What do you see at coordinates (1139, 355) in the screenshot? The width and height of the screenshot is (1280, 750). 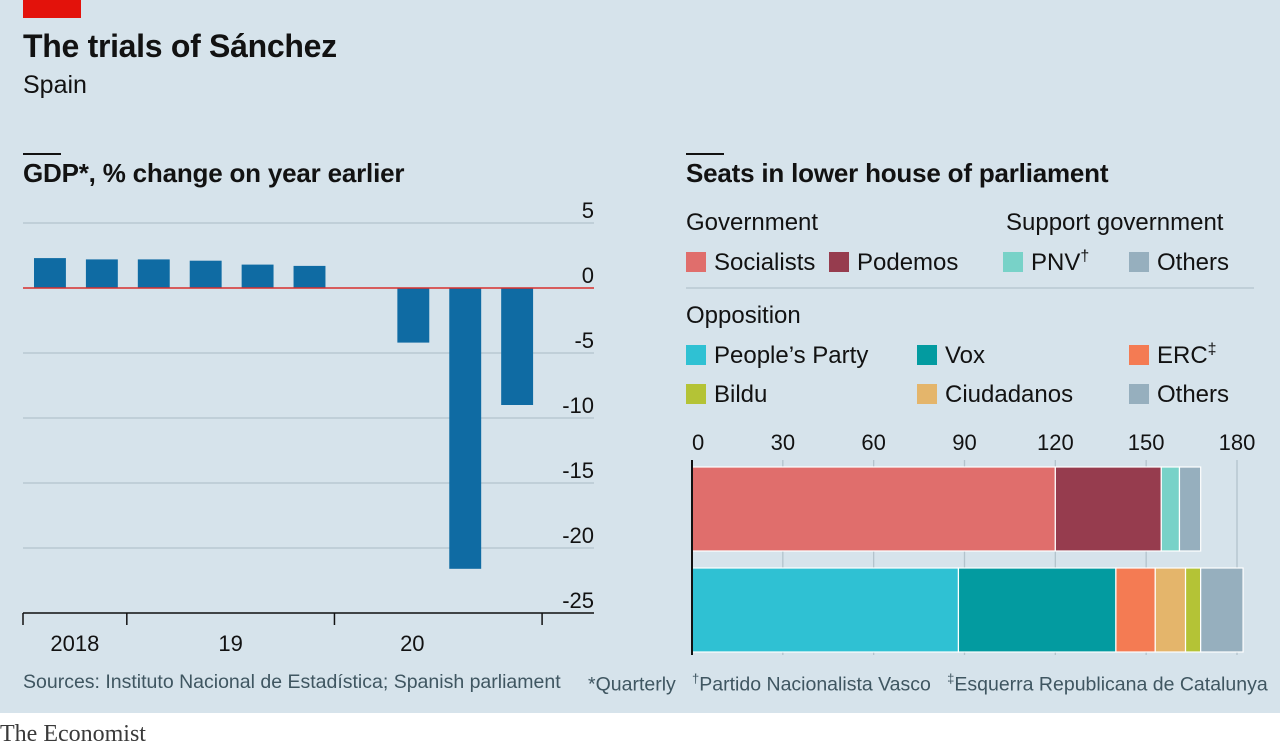 I see `legend-swatch-opp-erc` at bounding box center [1139, 355].